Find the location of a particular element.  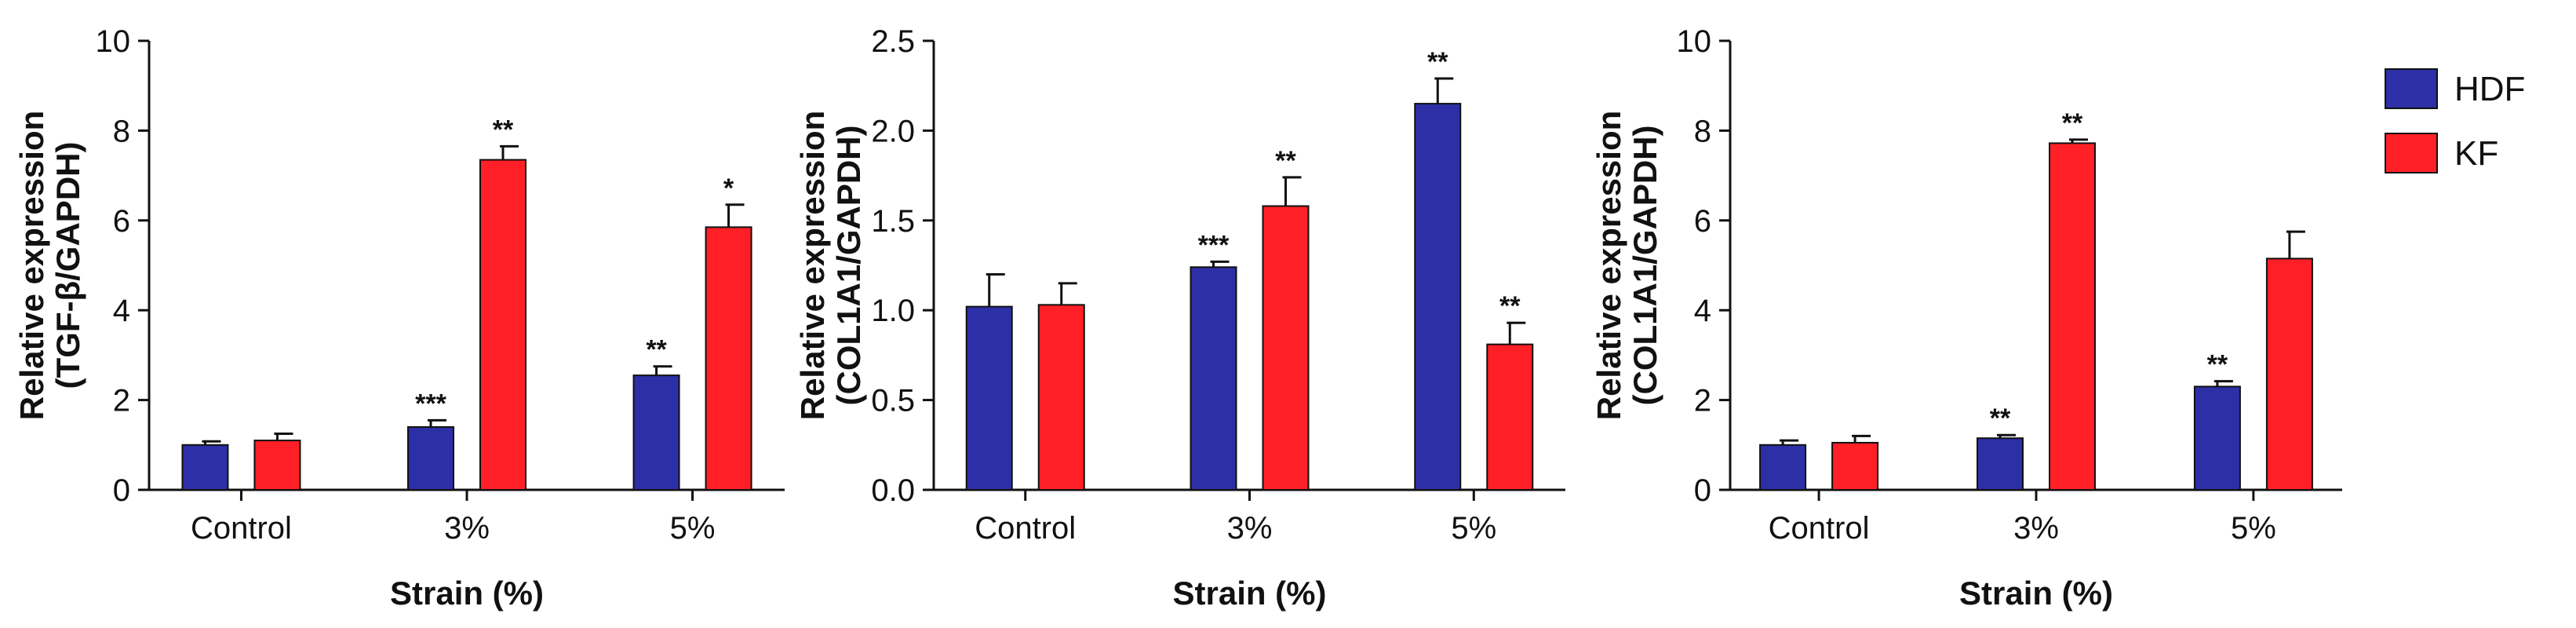

y-tick-label: 1.5 is located at coordinates (893, 221).